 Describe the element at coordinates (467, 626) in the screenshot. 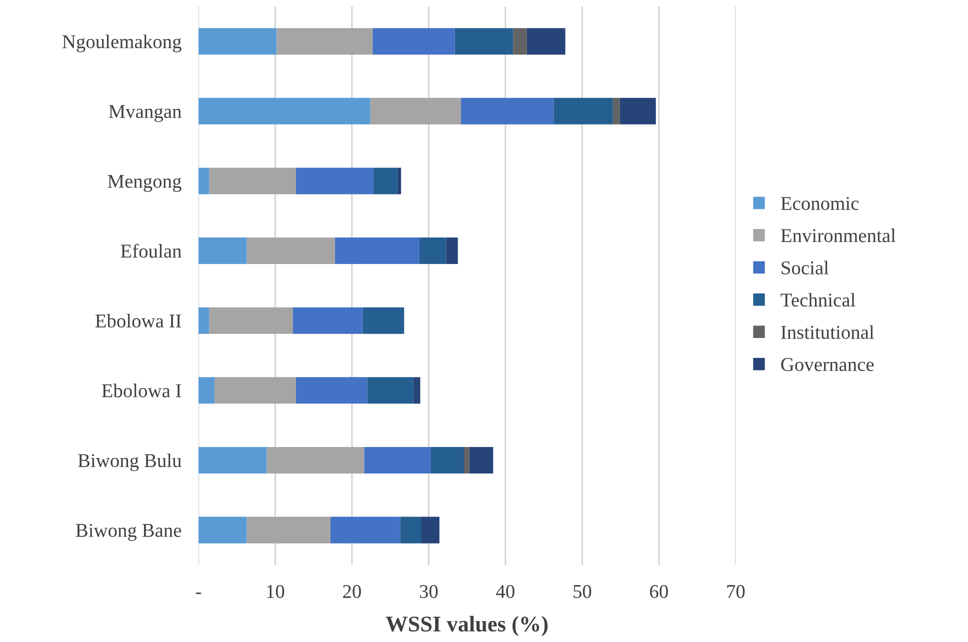

I see `x-axis-title: WSSI values (%)` at that location.